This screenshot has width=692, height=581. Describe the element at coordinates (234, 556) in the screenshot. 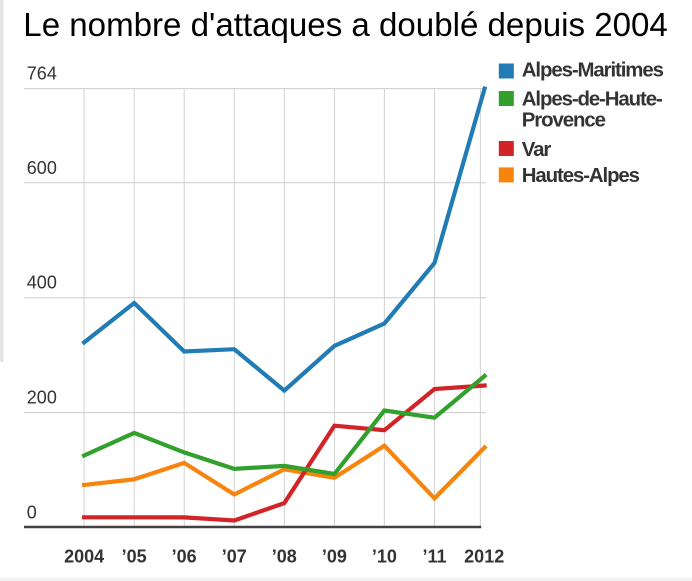

I see `svg-text: ’07` at that location.